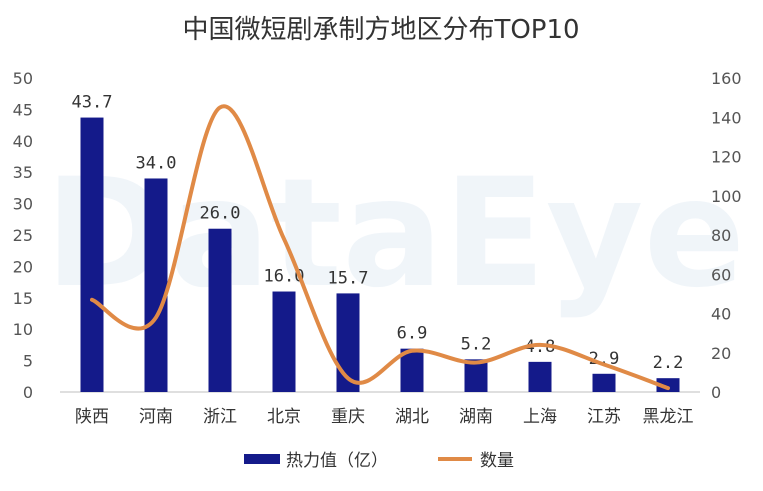  What do you see at coordinates (23, 78) in the screenshot?
I see `left-axis-tick-label: 50` at bounding box center [23, 78].